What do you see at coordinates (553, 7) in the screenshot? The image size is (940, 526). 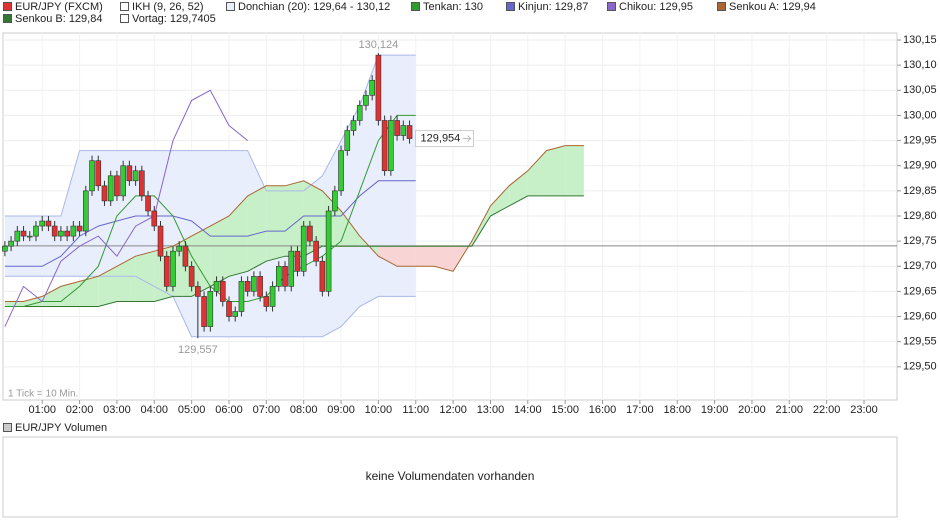 I see `legend-label: Kinjun: 129,87` at bounding box center [553, 7].